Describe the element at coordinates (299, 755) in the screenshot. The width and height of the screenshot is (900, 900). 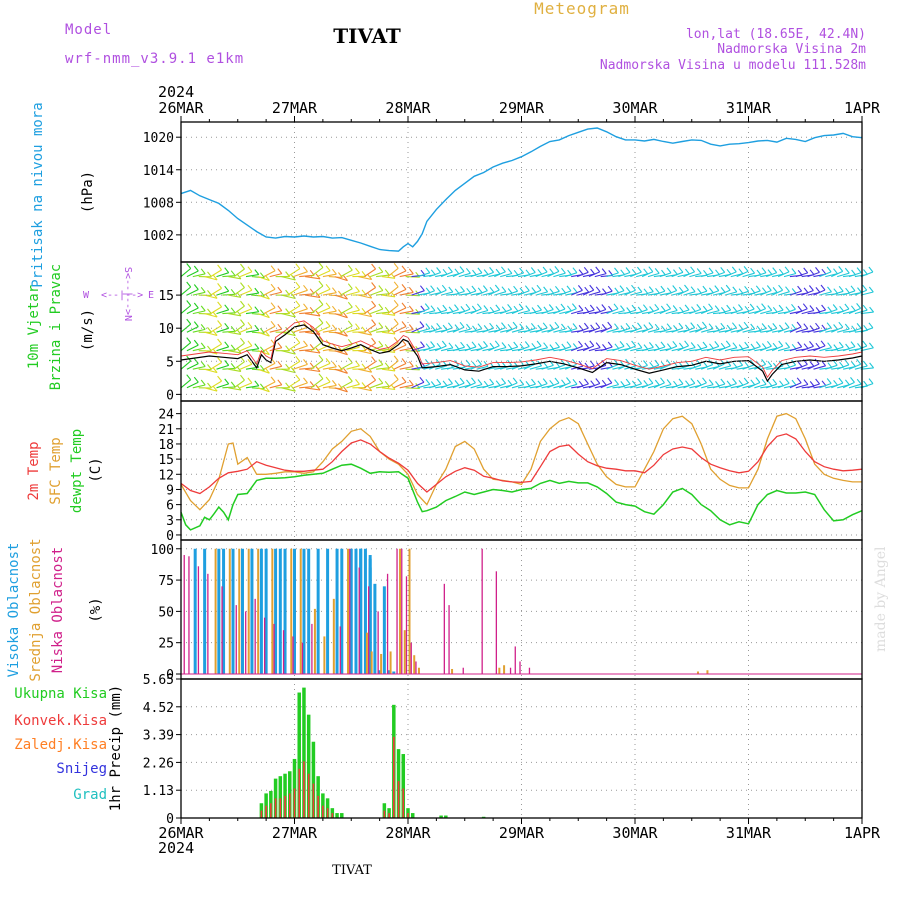
I see `precip_total-bar` at that location.